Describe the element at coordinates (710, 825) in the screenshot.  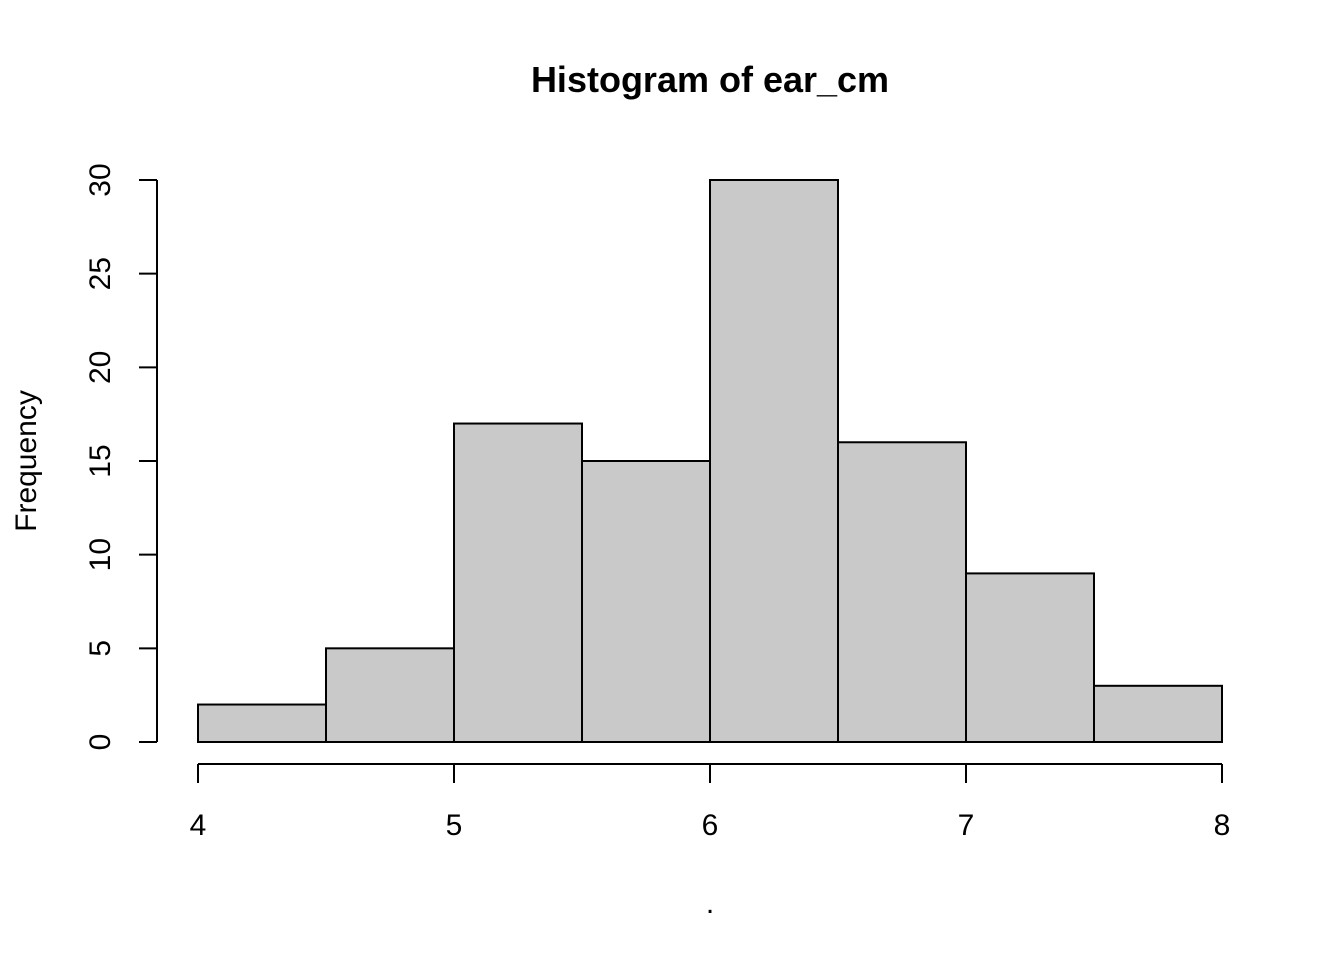
I see `x-tick-label: 6` at that location.